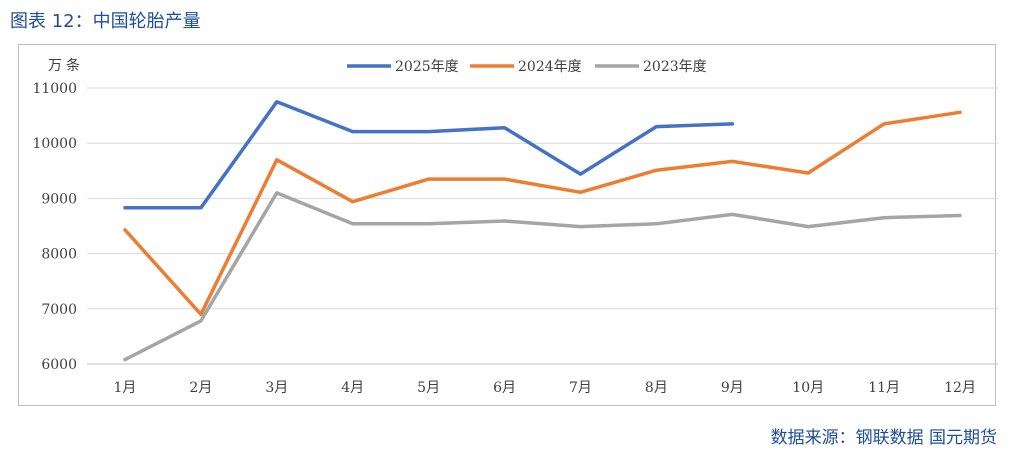  I want to click on x-tick-label: 10月, so click(808, 388).